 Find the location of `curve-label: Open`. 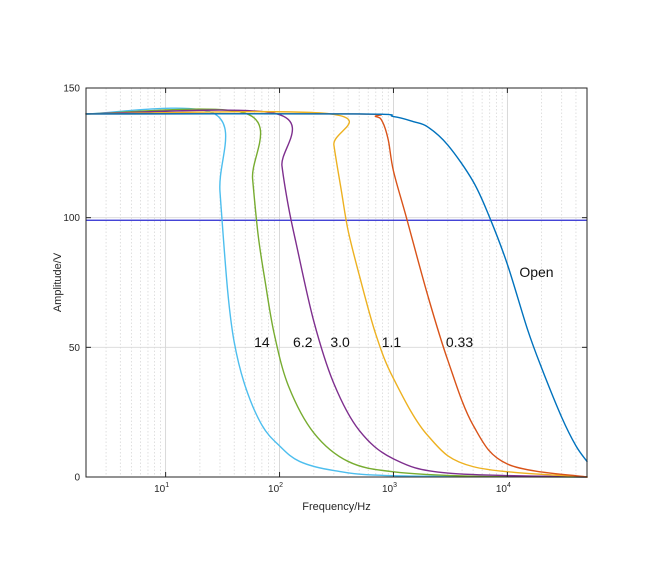

curve-label: Open is located at coordinates (536, 272).